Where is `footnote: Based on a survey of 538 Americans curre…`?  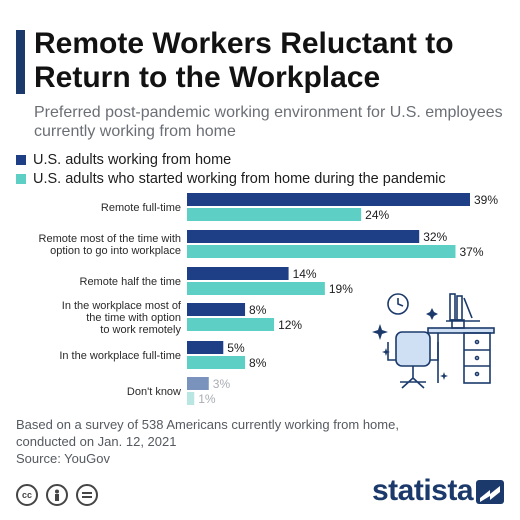
footnote: Based on a survey of 538 Americans curre… is located at coordinates (256, 441).